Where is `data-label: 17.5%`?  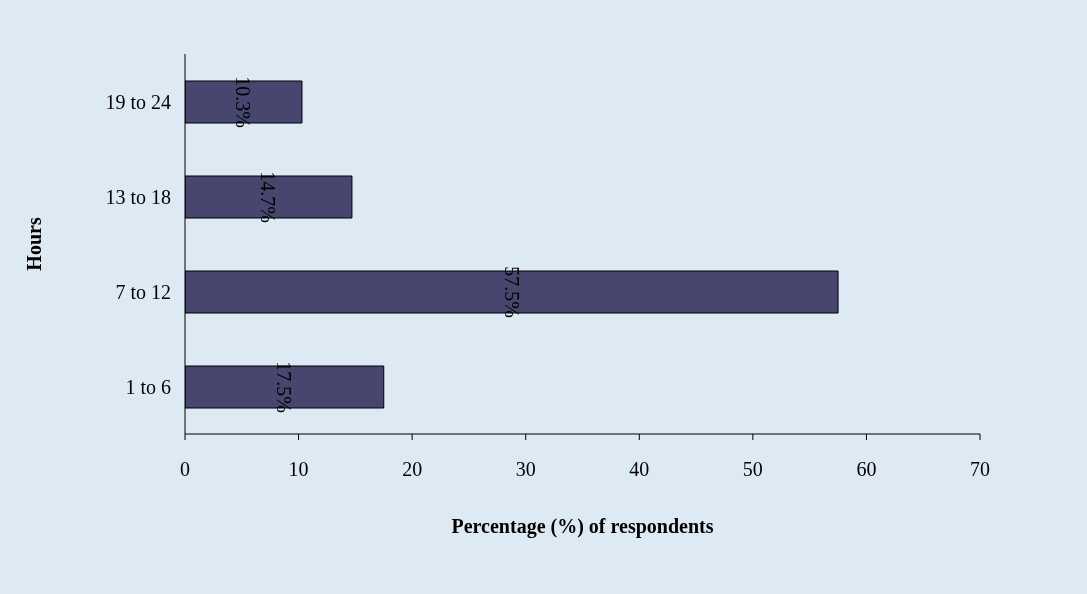
data-label: 17.5% is located at coordinates (284, 387).